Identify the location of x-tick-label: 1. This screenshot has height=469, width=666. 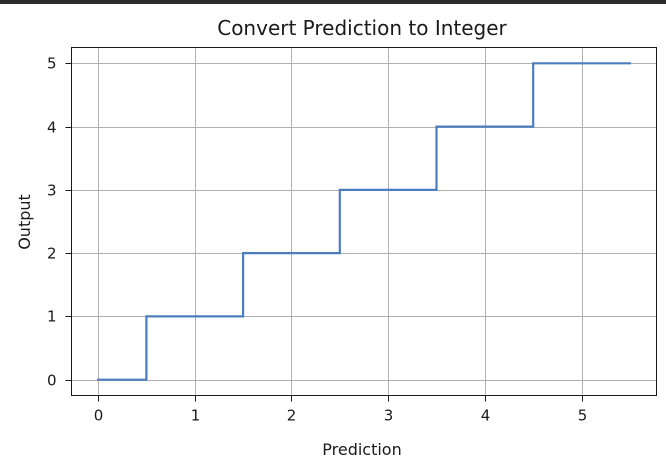
(196, 416).